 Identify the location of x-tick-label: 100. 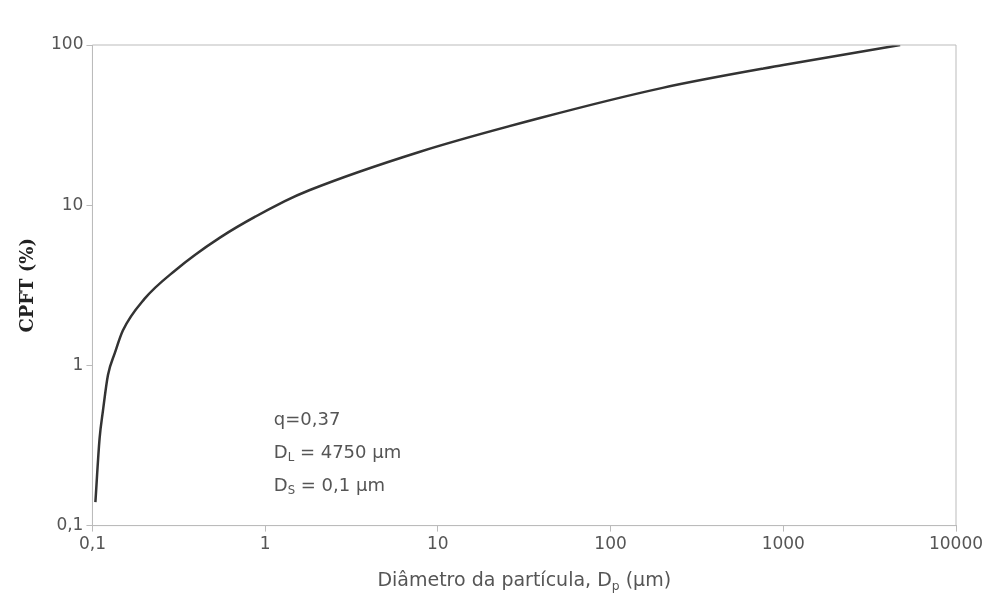
(610, 543).